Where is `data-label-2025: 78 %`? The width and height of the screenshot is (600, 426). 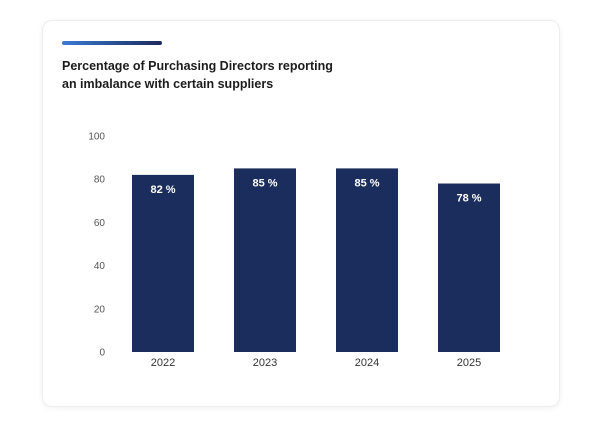
data-label-2025: 78 % is located at coordinates (468, 199).